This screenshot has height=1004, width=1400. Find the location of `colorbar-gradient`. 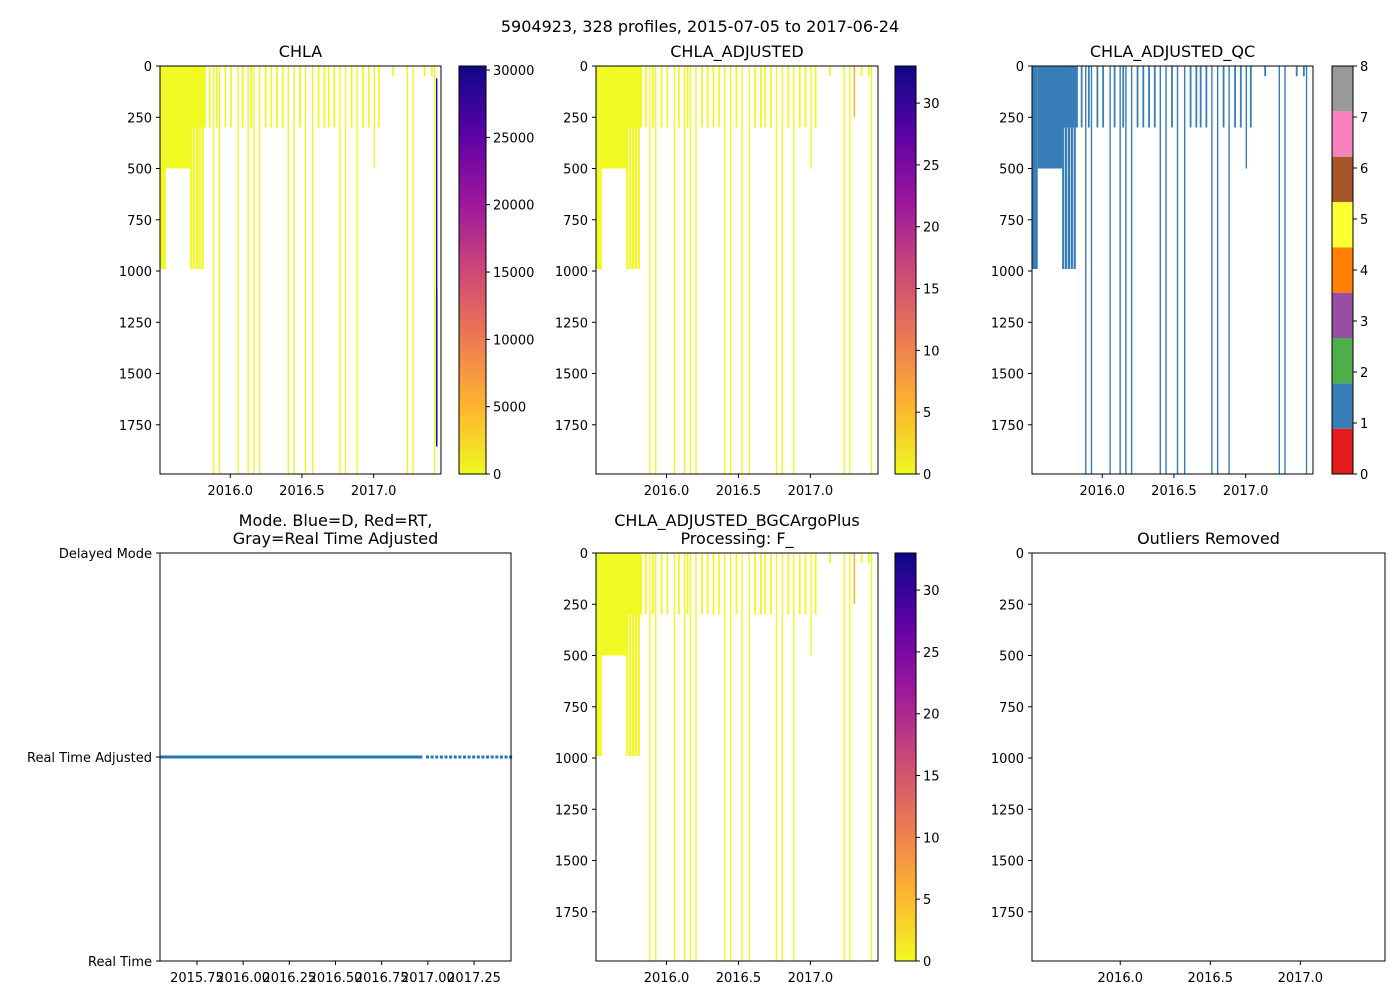

colorbar-gradient is located at coordinates (472, 270).